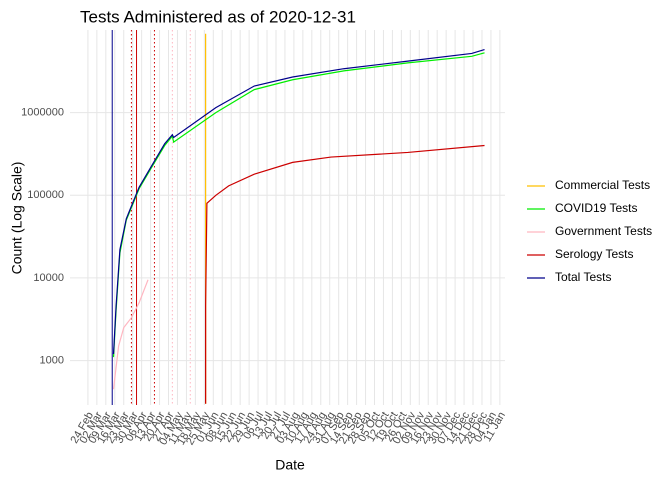 The image size is (672, 485). I want to click on series-line, so click(130, 334).